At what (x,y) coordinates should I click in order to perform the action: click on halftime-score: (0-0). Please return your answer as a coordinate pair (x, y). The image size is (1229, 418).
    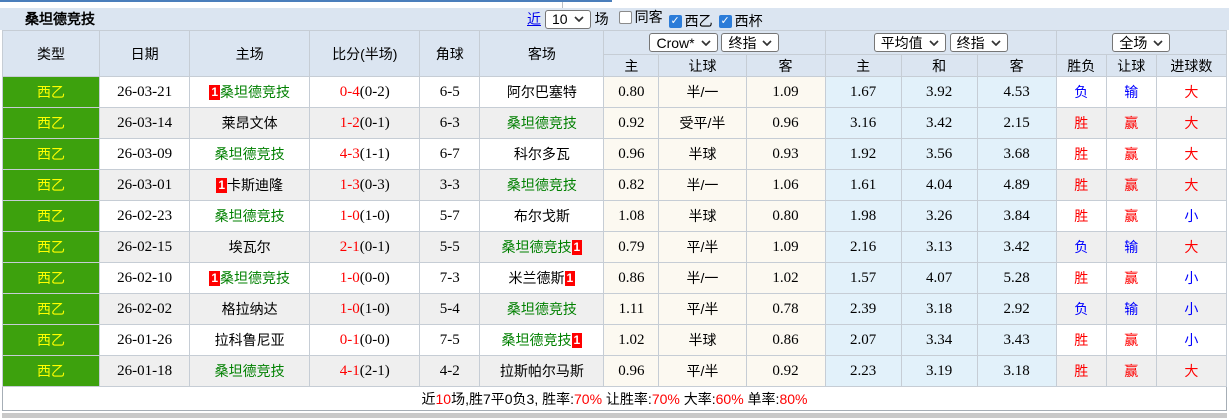
    Looking at the image, I should click on (374, 339).